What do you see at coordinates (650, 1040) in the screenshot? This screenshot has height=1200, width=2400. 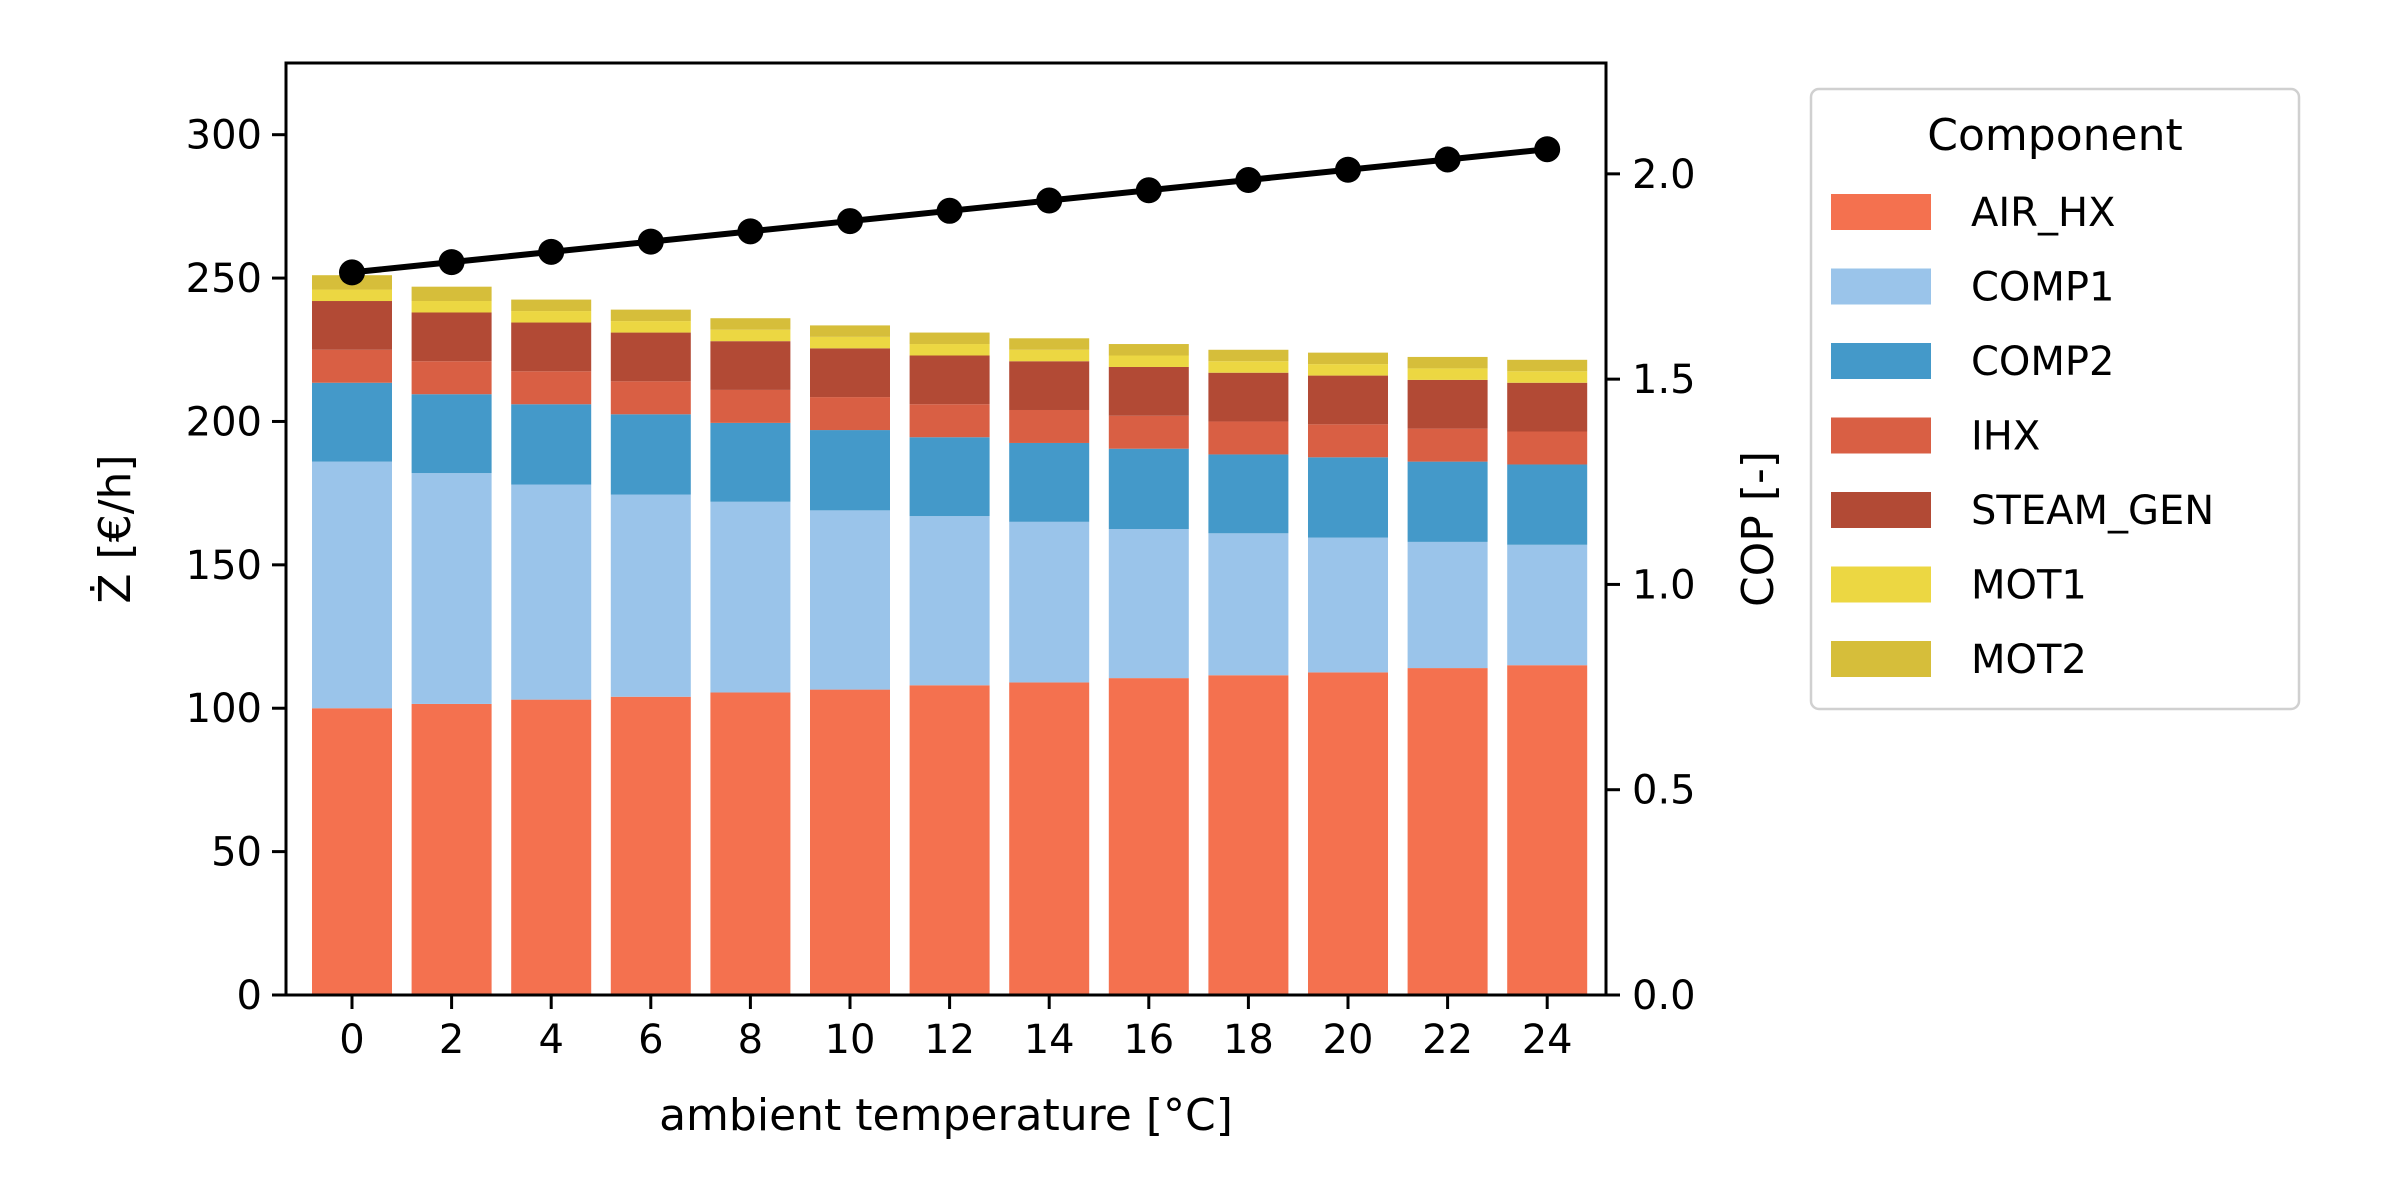 I see `x-tick-label: 6` at bounding box center [650, 1040].